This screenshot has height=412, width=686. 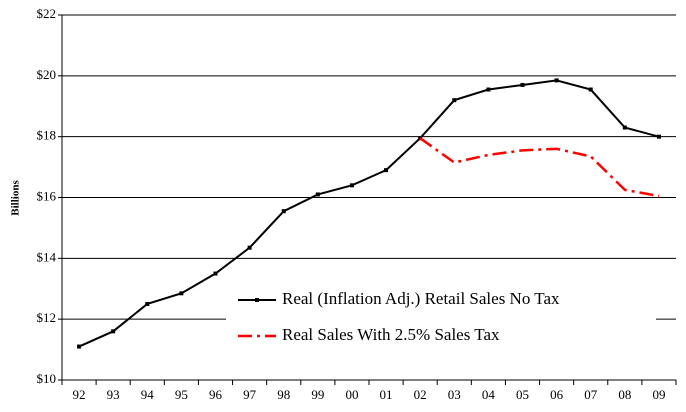 What do you see at coordinates (391, 334) in the screenshot?
I see `legend-label: Real Sales With 2.5% Sales Tax` at bounding box center [391, 334].